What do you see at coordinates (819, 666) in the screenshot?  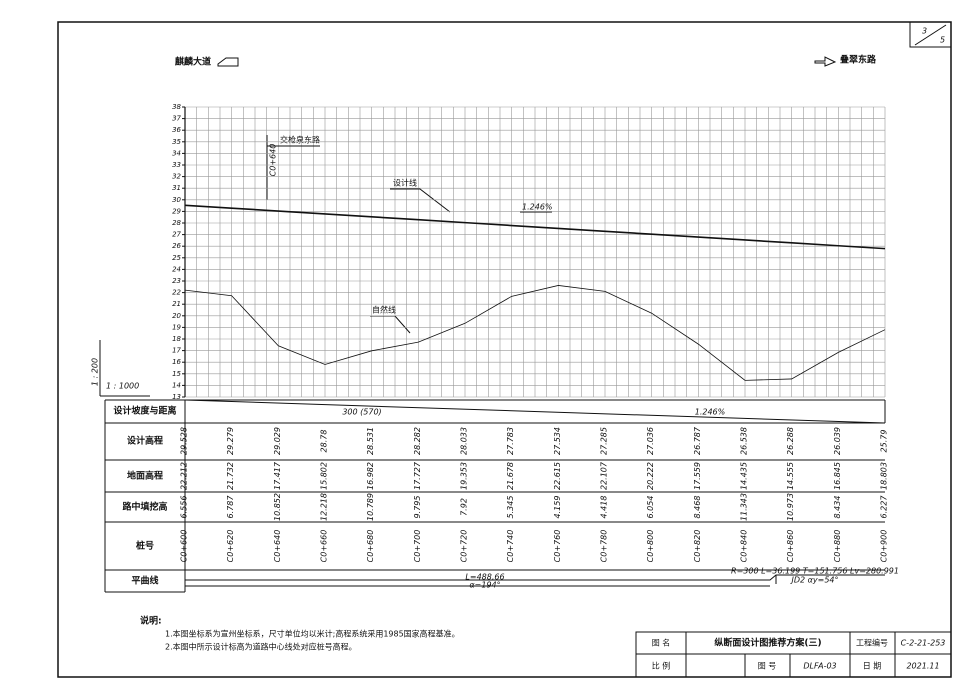 I see `tb-number: DLFA-03` at bounding box center [819, 666].